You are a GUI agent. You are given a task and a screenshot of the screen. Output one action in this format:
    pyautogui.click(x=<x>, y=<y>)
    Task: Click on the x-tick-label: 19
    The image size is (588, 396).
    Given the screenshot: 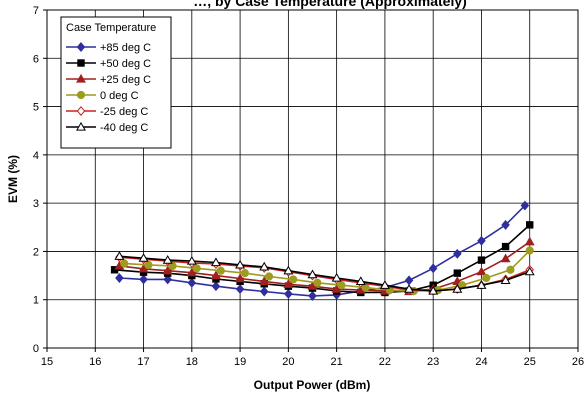 What is the action you would take?
    pyautogui.click(x=240, y=362)
    